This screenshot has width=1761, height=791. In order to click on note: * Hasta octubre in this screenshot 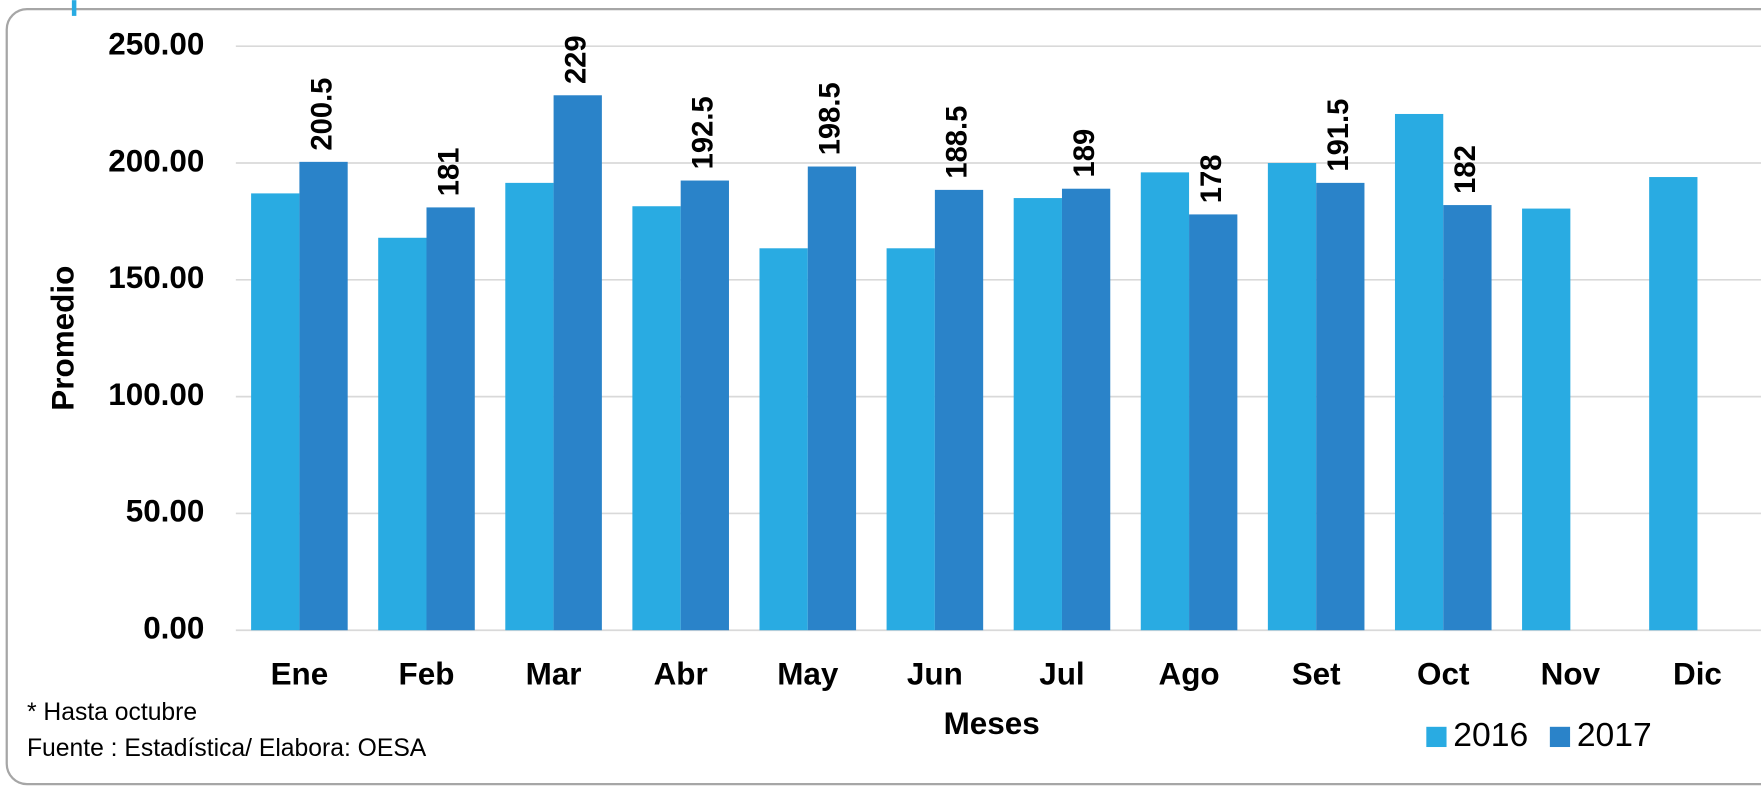, I will do `click(112, 712)`.